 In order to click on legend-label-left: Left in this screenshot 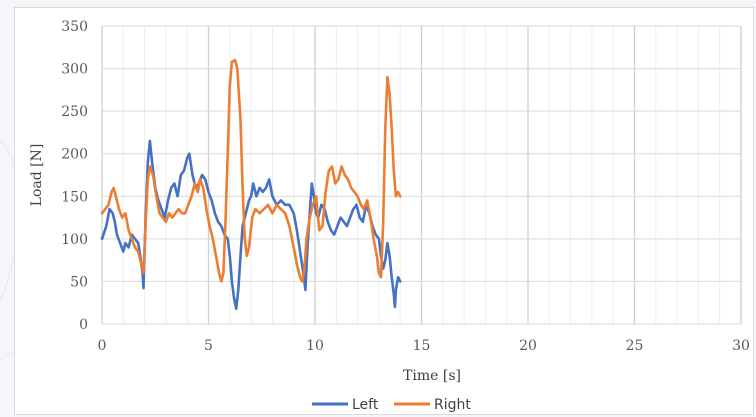, I will do `click(365, 405)`.